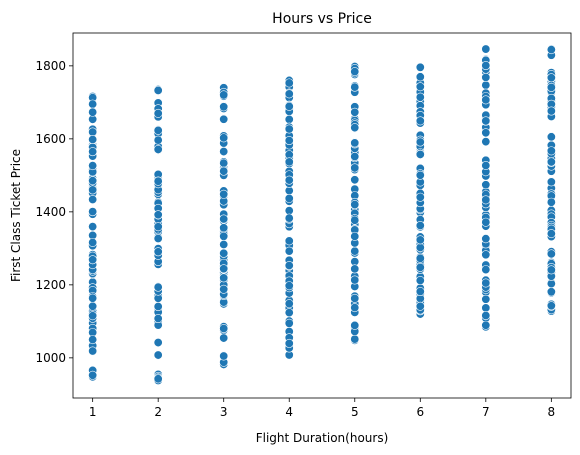 Image resolution: width=580 pixels, height=455 pixels. What do you see at coordinates (289, 412) in the screenshot?
I see `x-tick-label-4: 4` at bounding box center [289, 412].